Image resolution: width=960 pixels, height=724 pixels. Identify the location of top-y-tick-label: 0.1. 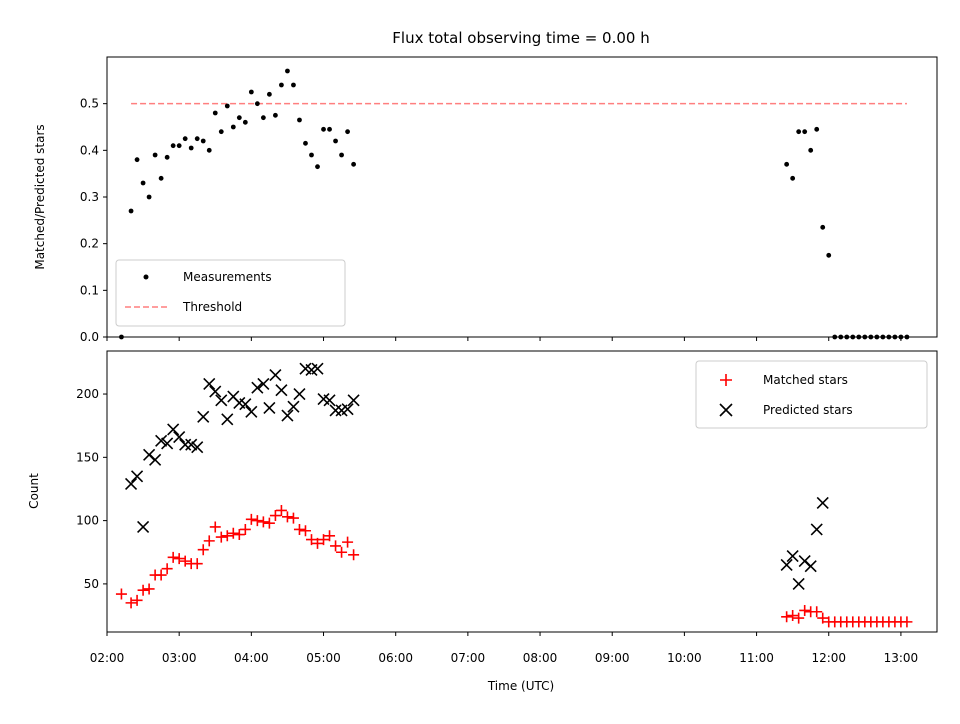
(89, 290).